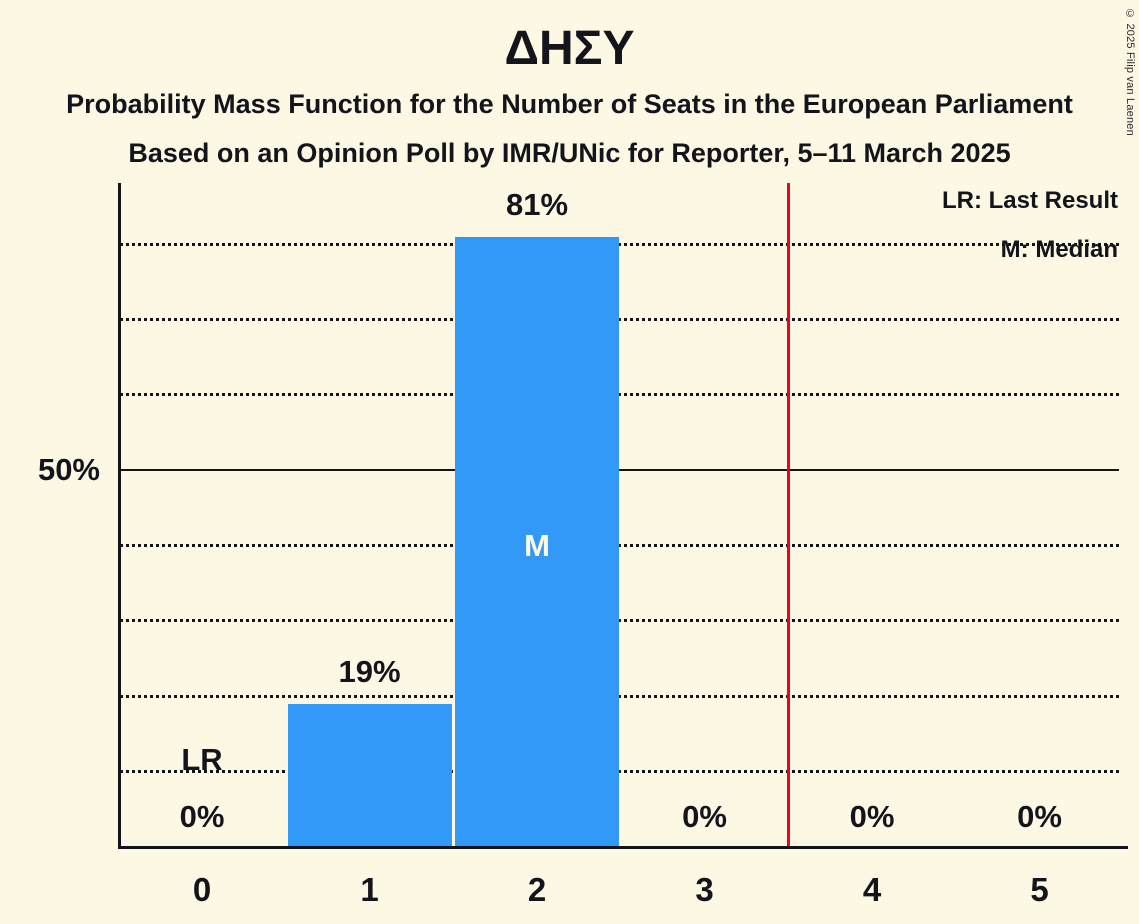  Describe the element at coordinates (704, 889) in the screenshot. I see `x-tick-label-3: 3` at that location.